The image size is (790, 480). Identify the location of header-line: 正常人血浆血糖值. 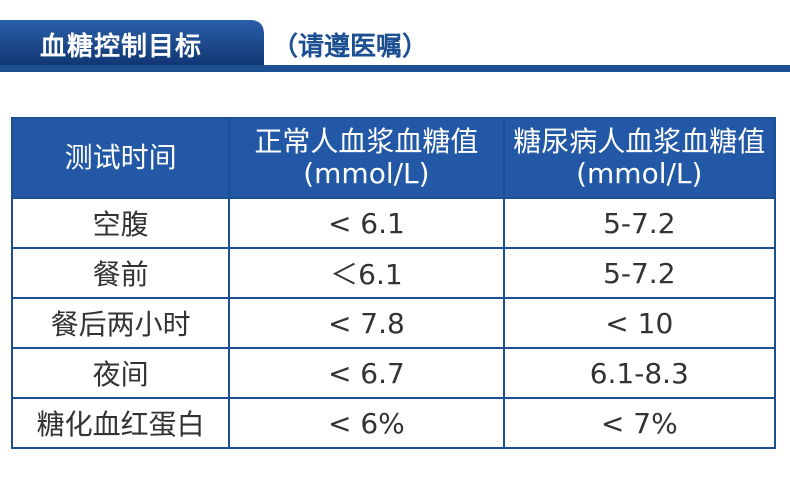
(366, 141).